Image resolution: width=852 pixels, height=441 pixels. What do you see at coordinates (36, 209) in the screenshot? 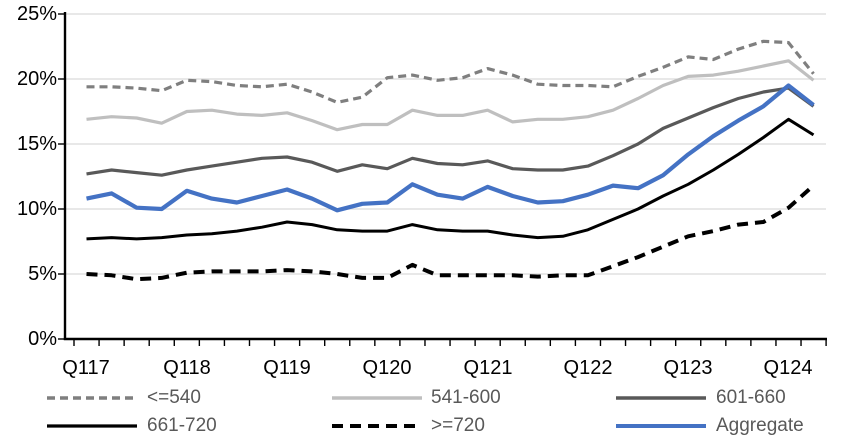
I see `y-tick-label-10: 10%` at bounding box center [36, 209].